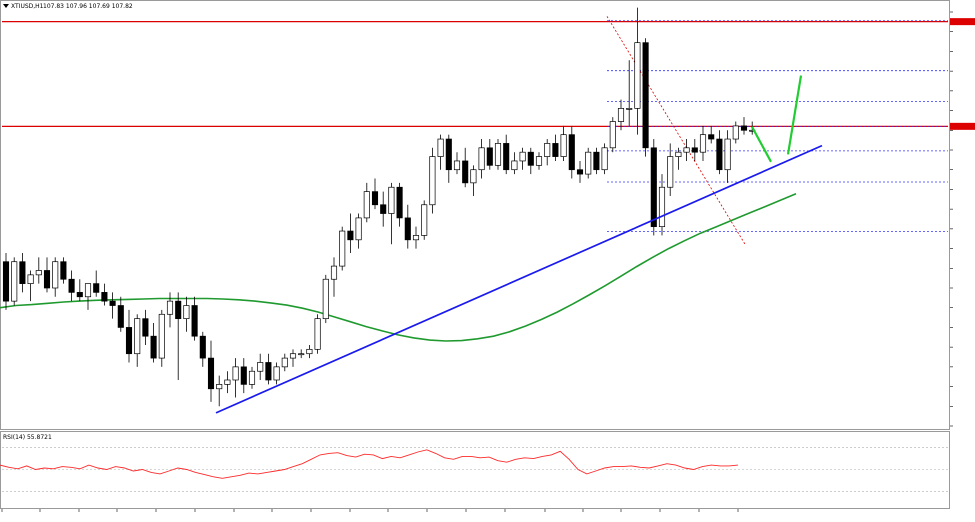  What do you see at coordinates (6, 6) in the screenshot?
I see `dropdown-triangle-icon` at bounding box center [6, 6].